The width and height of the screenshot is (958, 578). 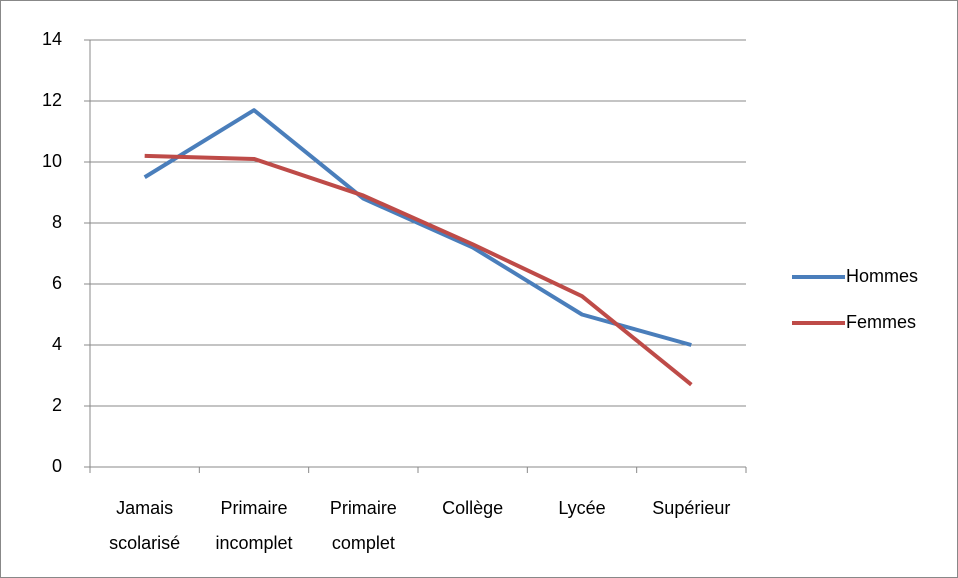 I want to click on legend-label: Hommes, so click(x=882, y=276).